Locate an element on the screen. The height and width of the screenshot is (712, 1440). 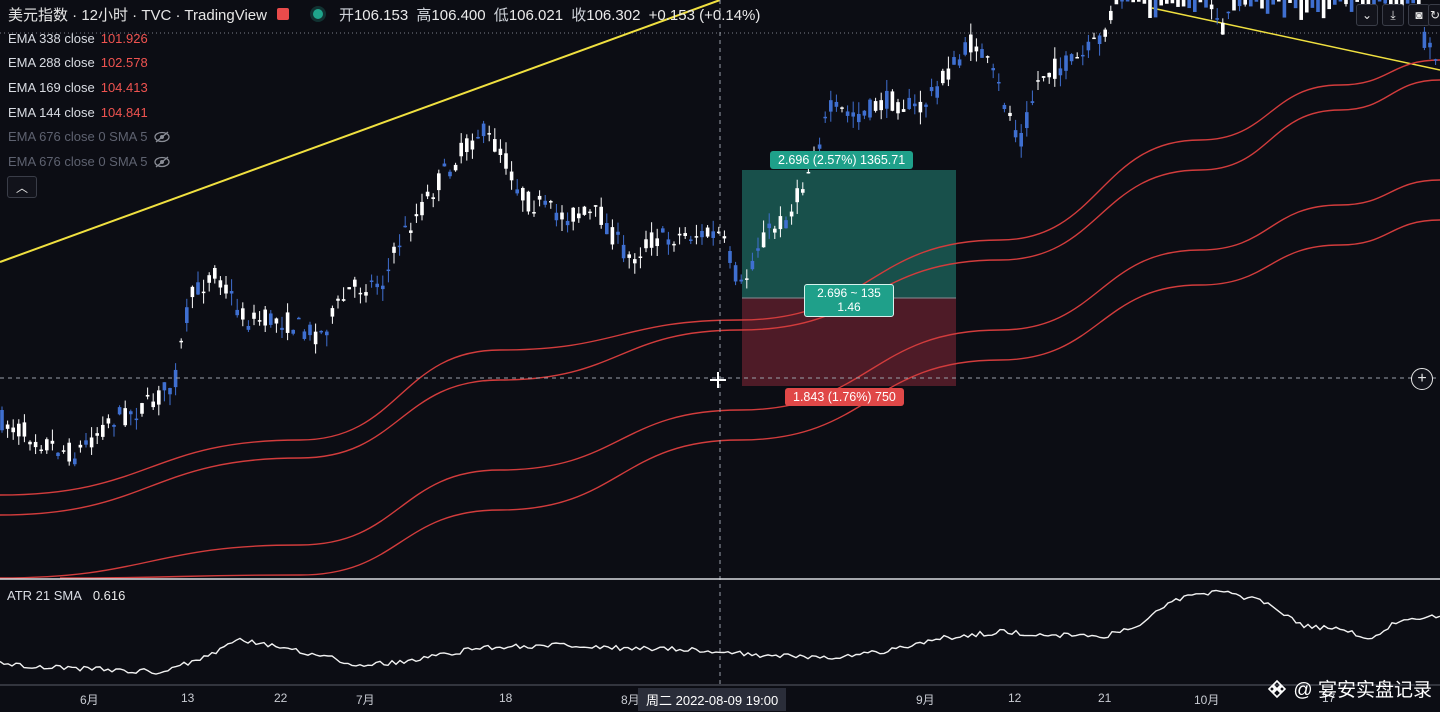
legend-ema-288: EMA 288 close 102.578 is located at coordinates (78, 62).